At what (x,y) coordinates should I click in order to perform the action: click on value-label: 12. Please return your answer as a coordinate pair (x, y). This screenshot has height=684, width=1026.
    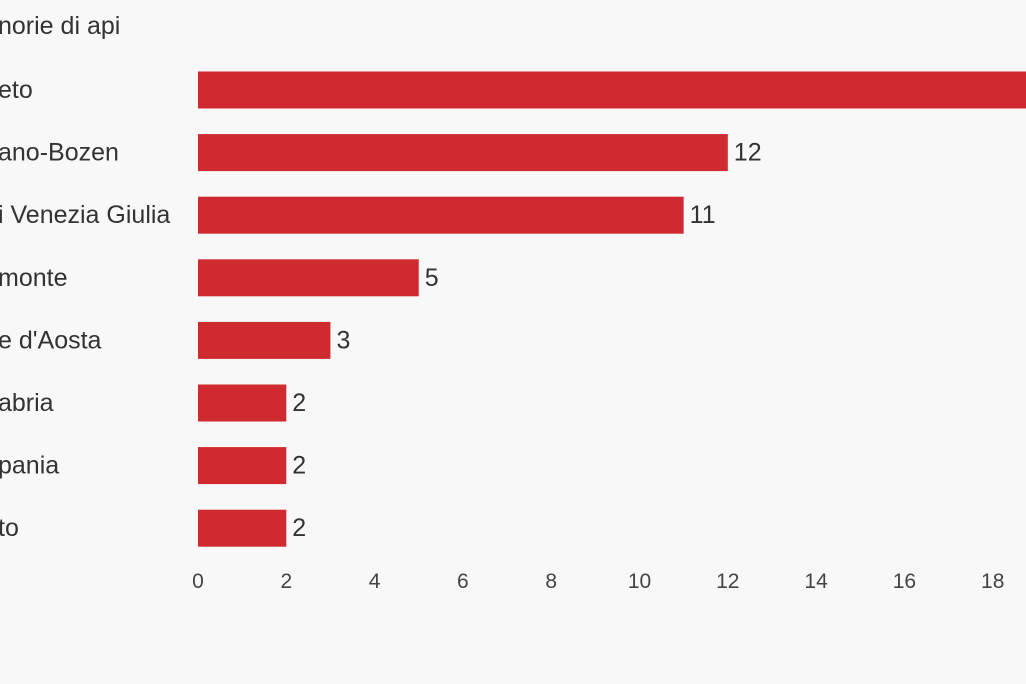
    Looking at the image, I should click on (748, 153).